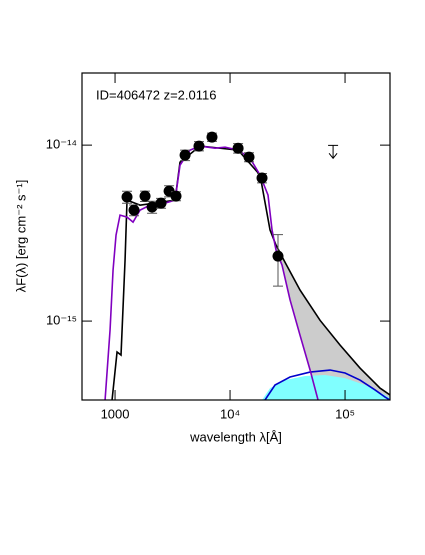  I want to click on line, so click(327, 384).